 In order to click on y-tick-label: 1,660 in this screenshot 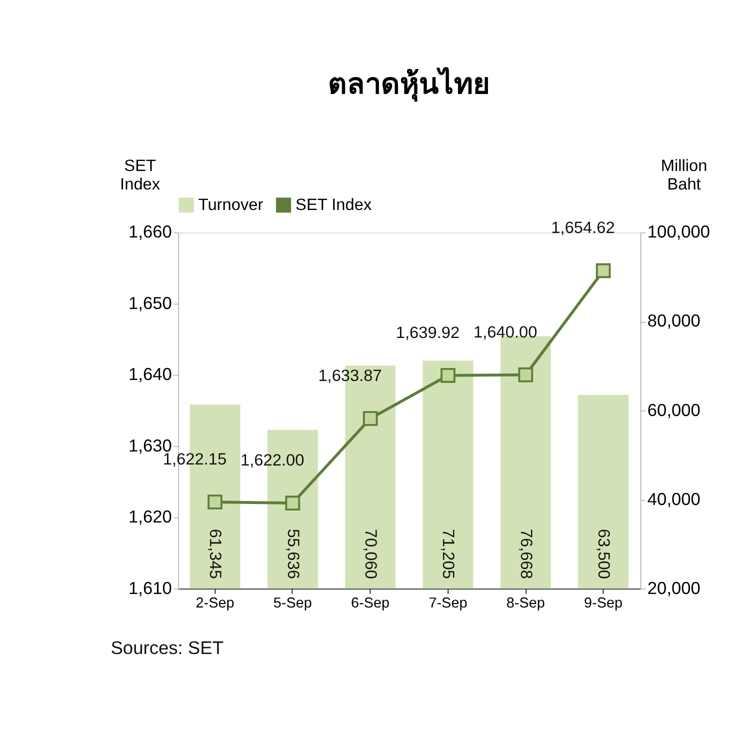, I will do `click(150, 232)`.